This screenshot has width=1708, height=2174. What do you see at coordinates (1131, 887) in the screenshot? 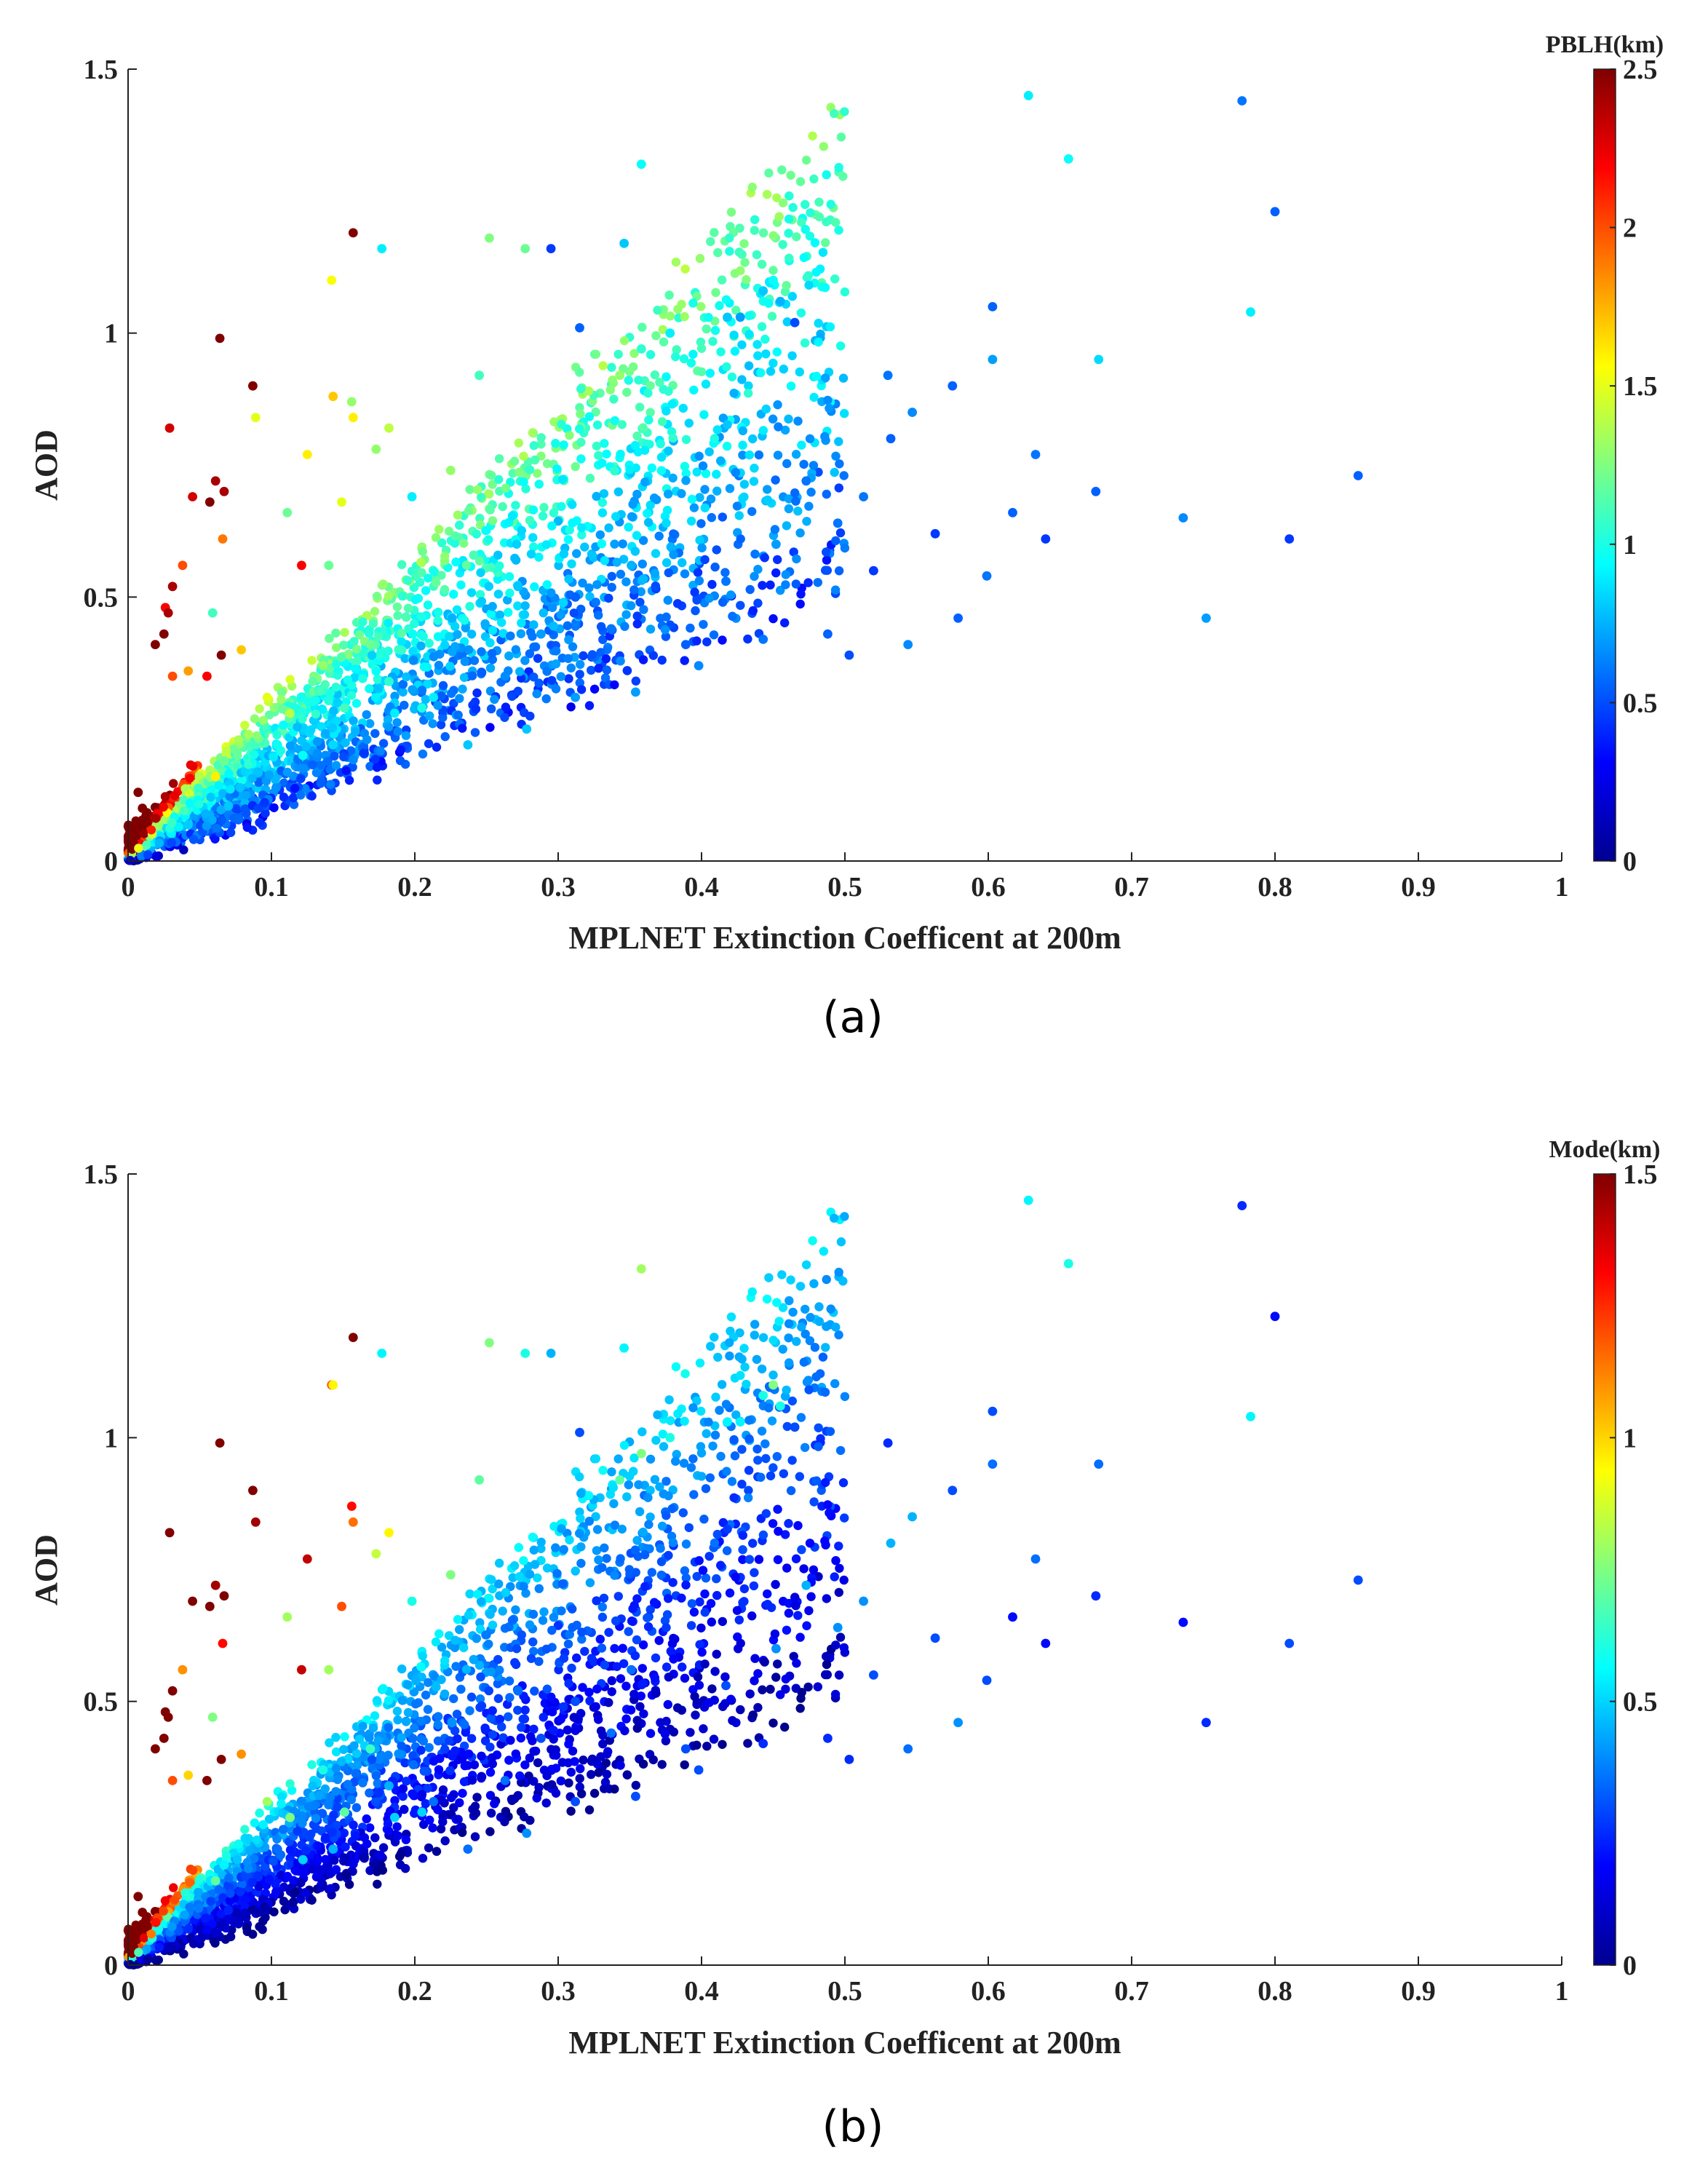
I see `x-tick-label: 0.7` at bounding box center [1131, 887].